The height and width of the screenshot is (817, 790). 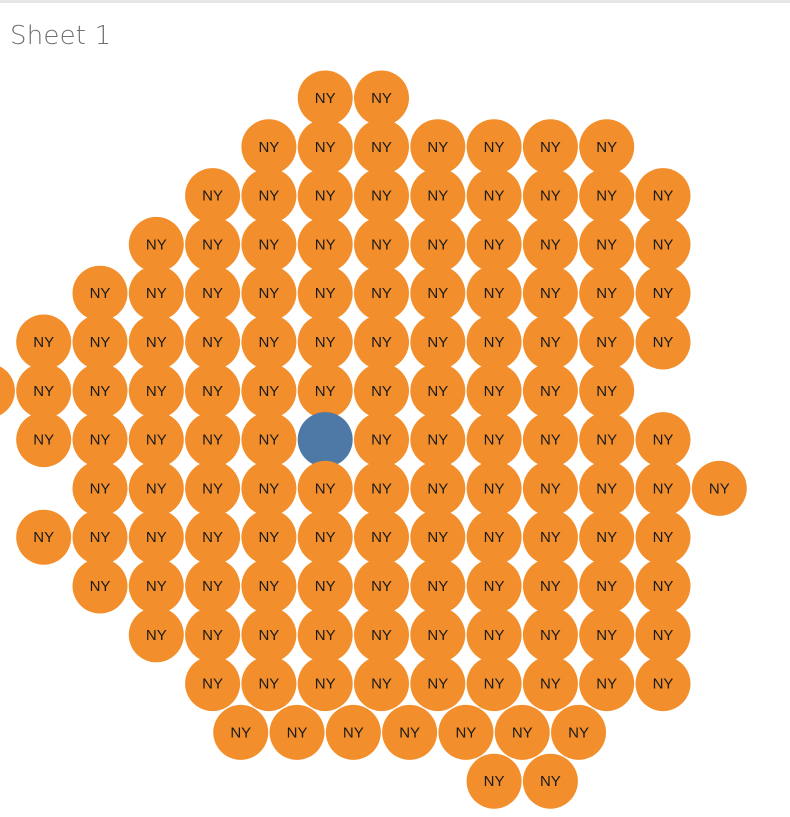 I want to click on bubble-highlighted, so click(x=325, y=440).